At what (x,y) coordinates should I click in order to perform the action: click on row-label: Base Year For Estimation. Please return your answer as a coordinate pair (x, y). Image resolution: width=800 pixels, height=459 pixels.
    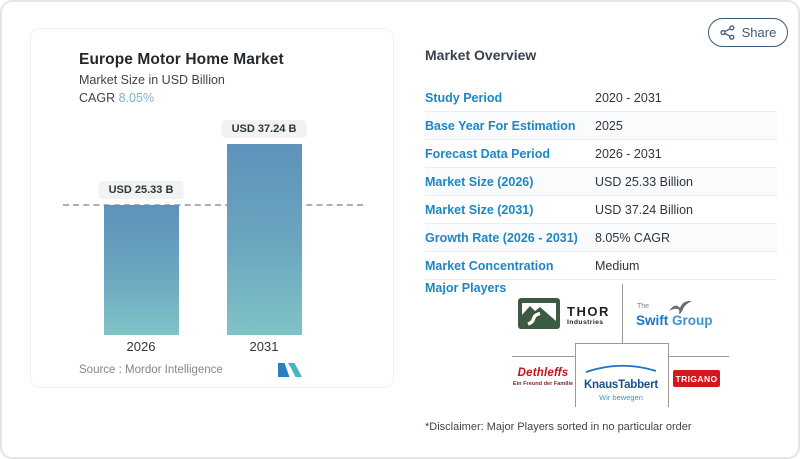
    Looking at the image, I should click on (500, 125).